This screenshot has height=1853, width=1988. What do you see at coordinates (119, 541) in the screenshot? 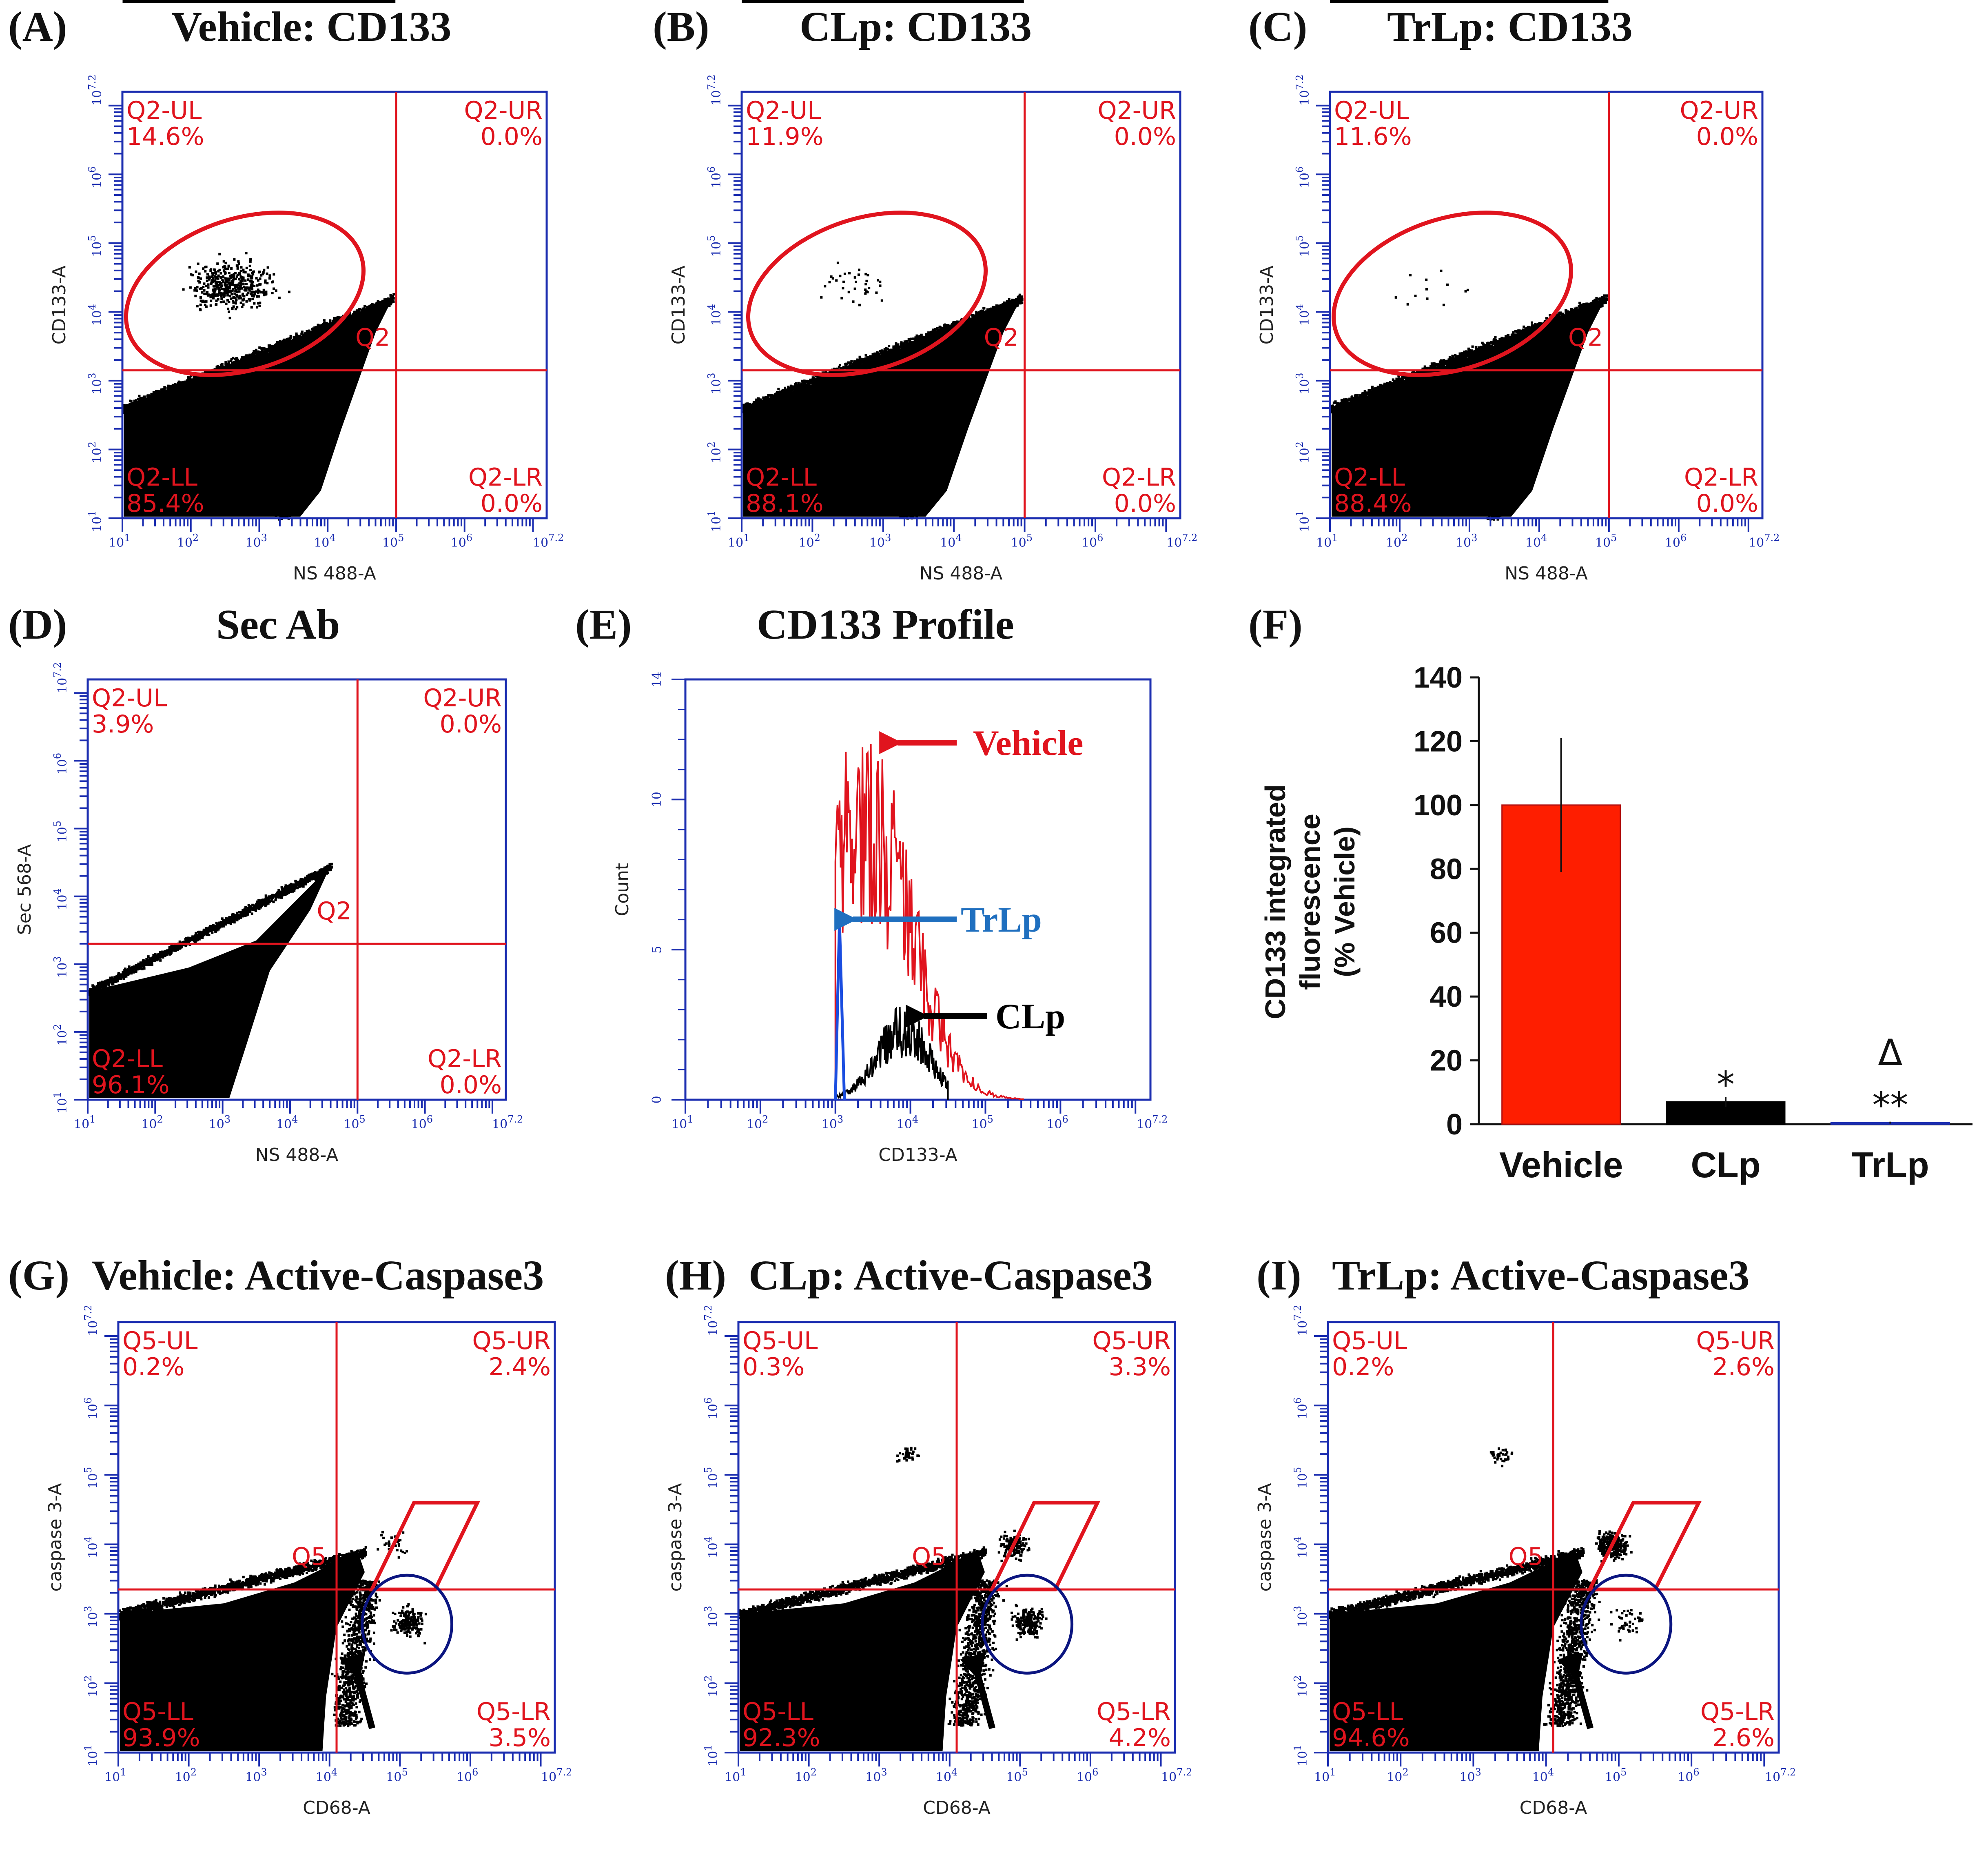
I see `x-tick-label-A: 10¹` at bounding box center [119, 541].